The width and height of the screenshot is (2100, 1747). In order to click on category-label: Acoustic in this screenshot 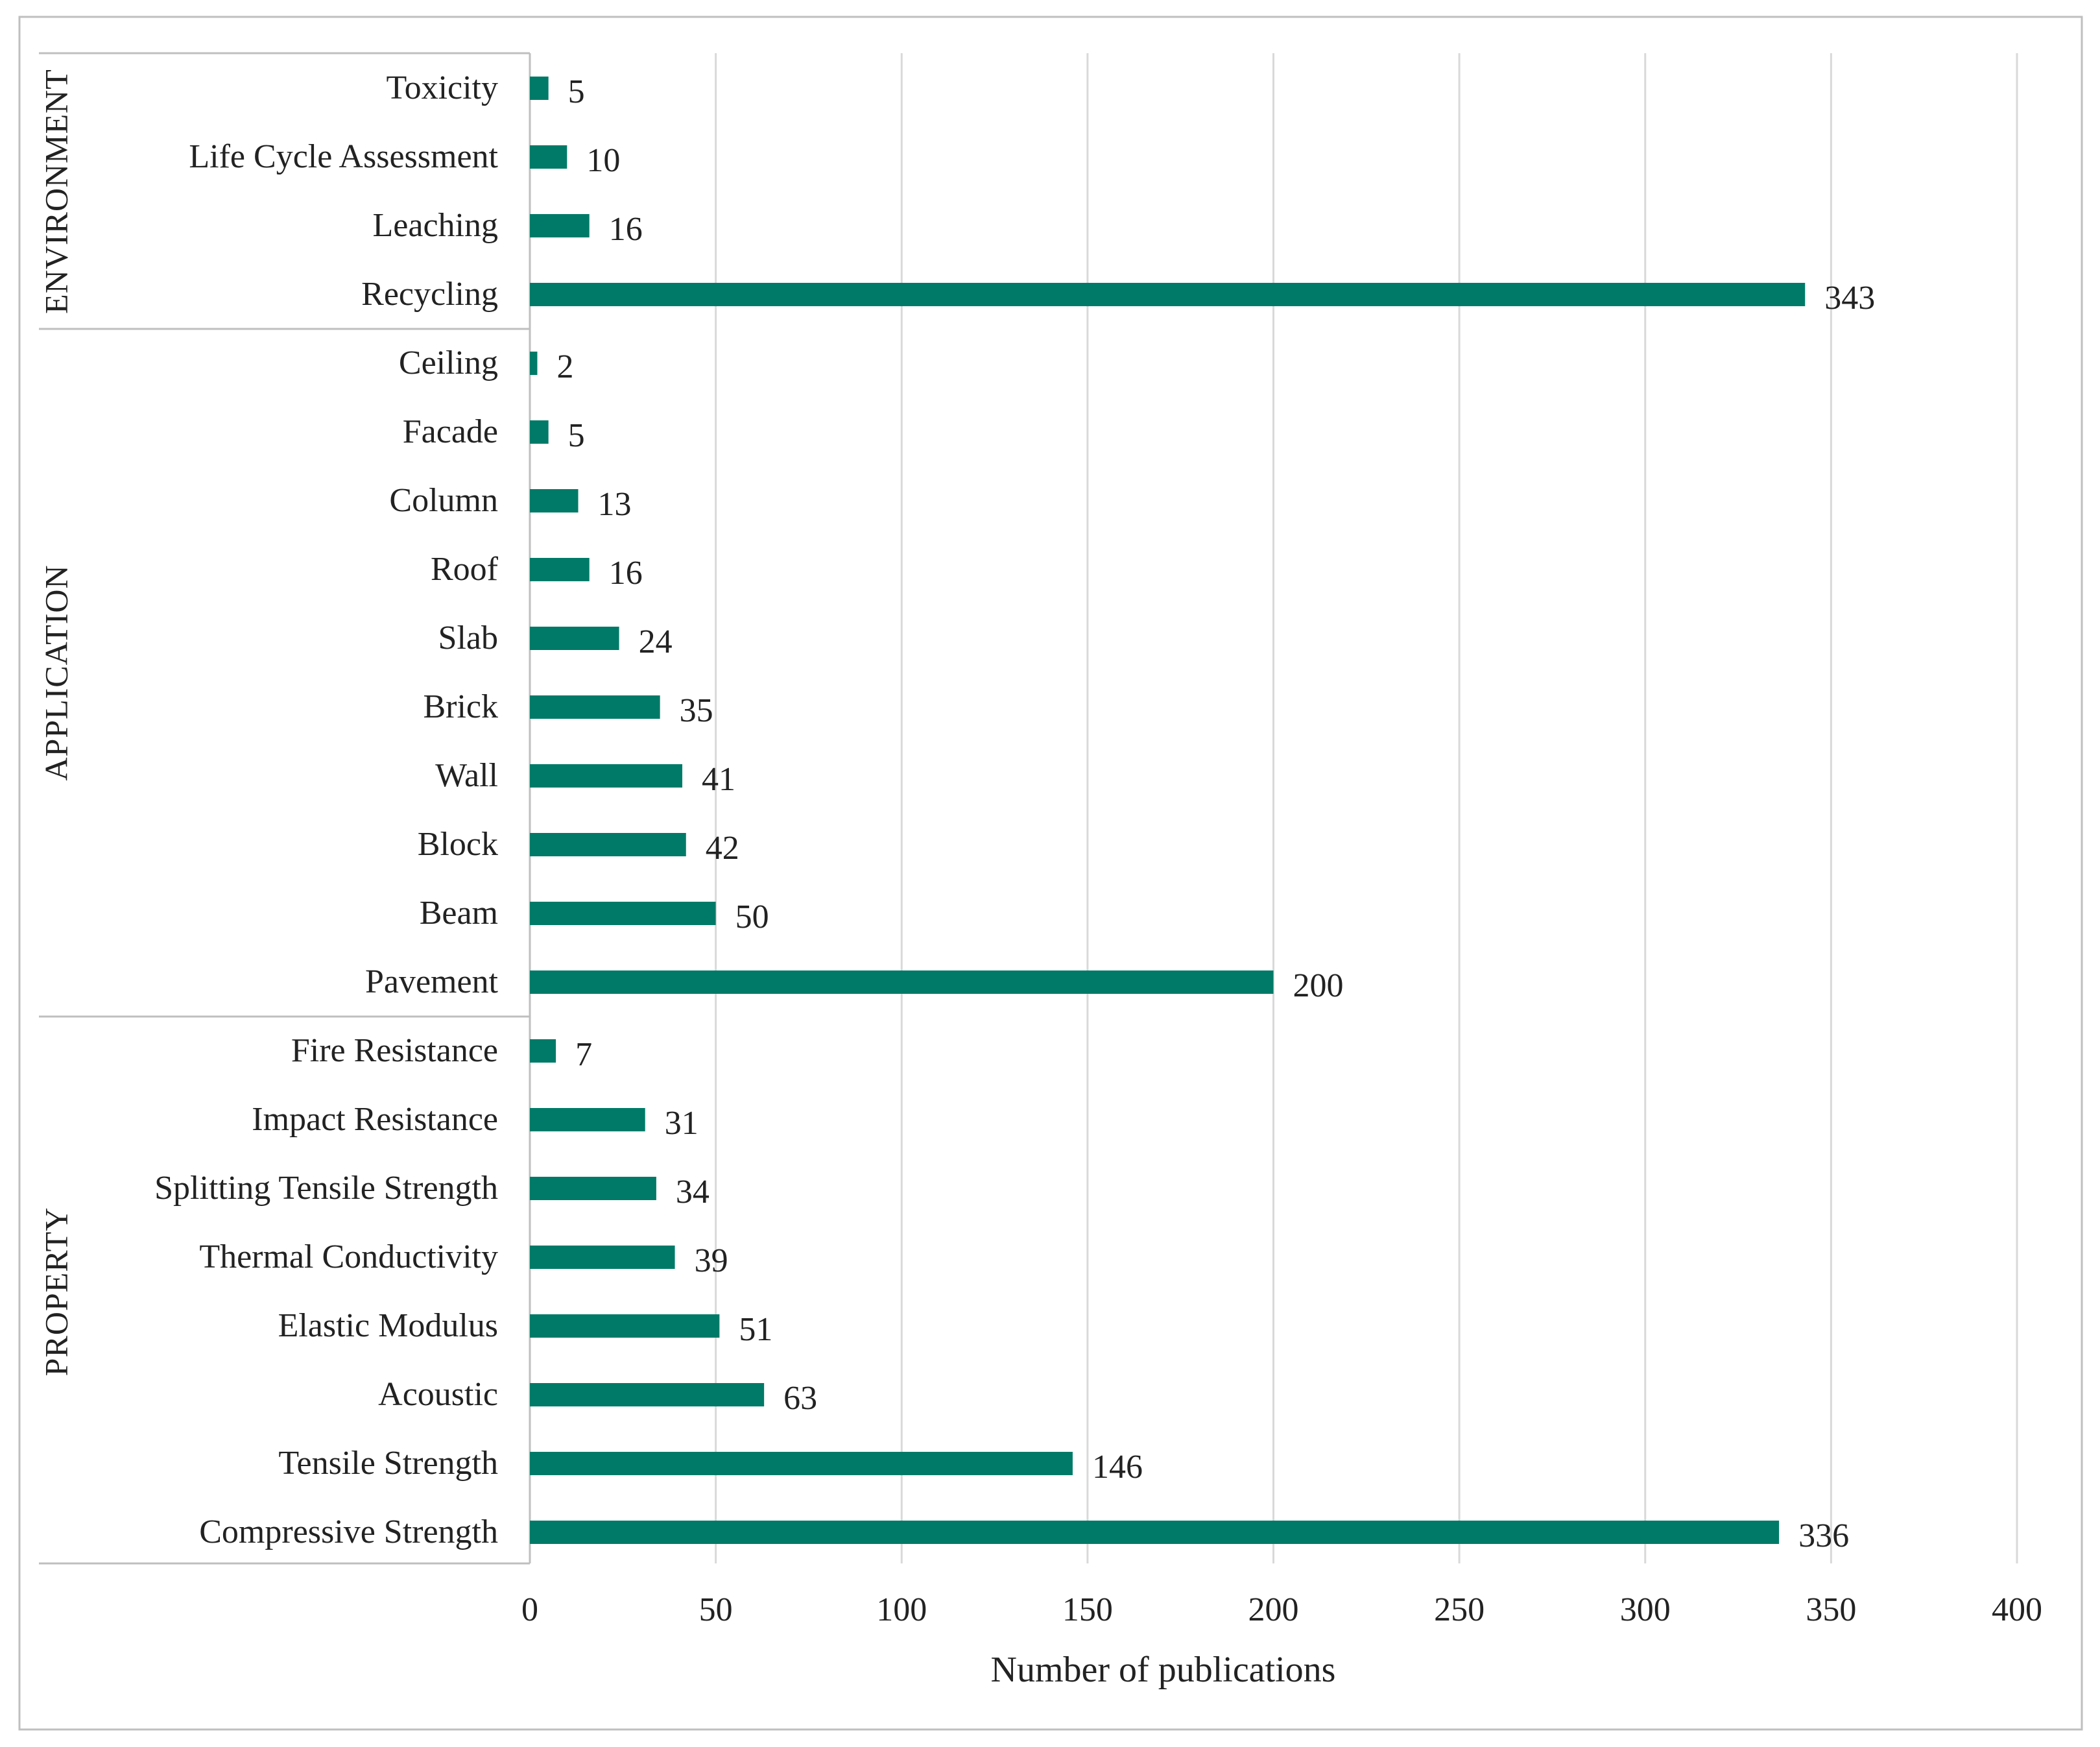, I will do `click(438, 1394)`.